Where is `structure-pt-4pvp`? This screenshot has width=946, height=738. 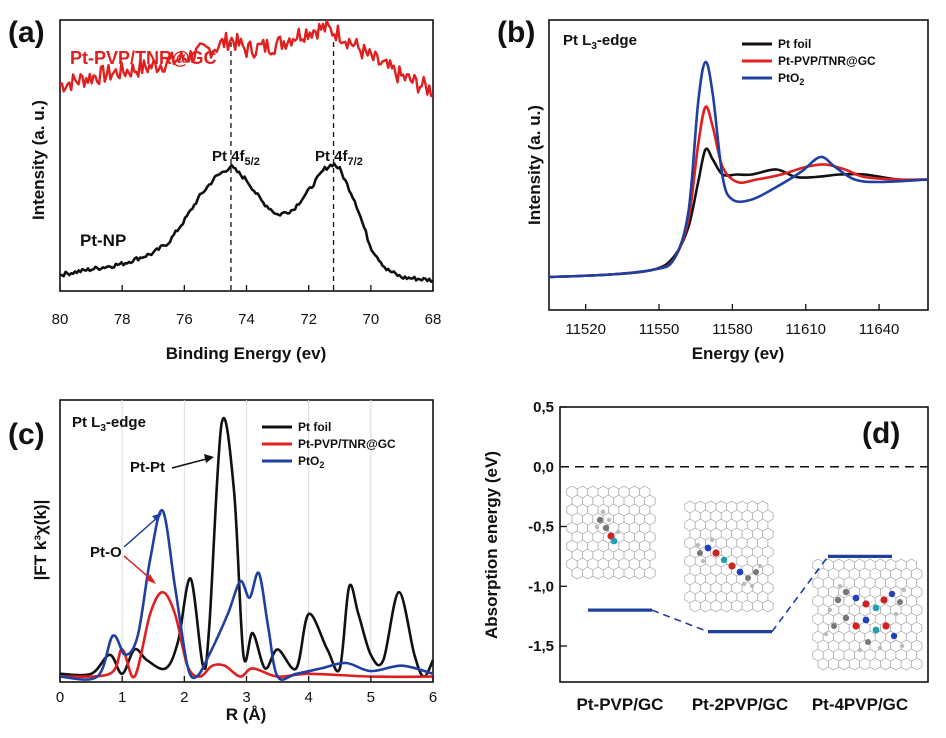
structure-pt-4pvp is located at coordinates (867, 614).